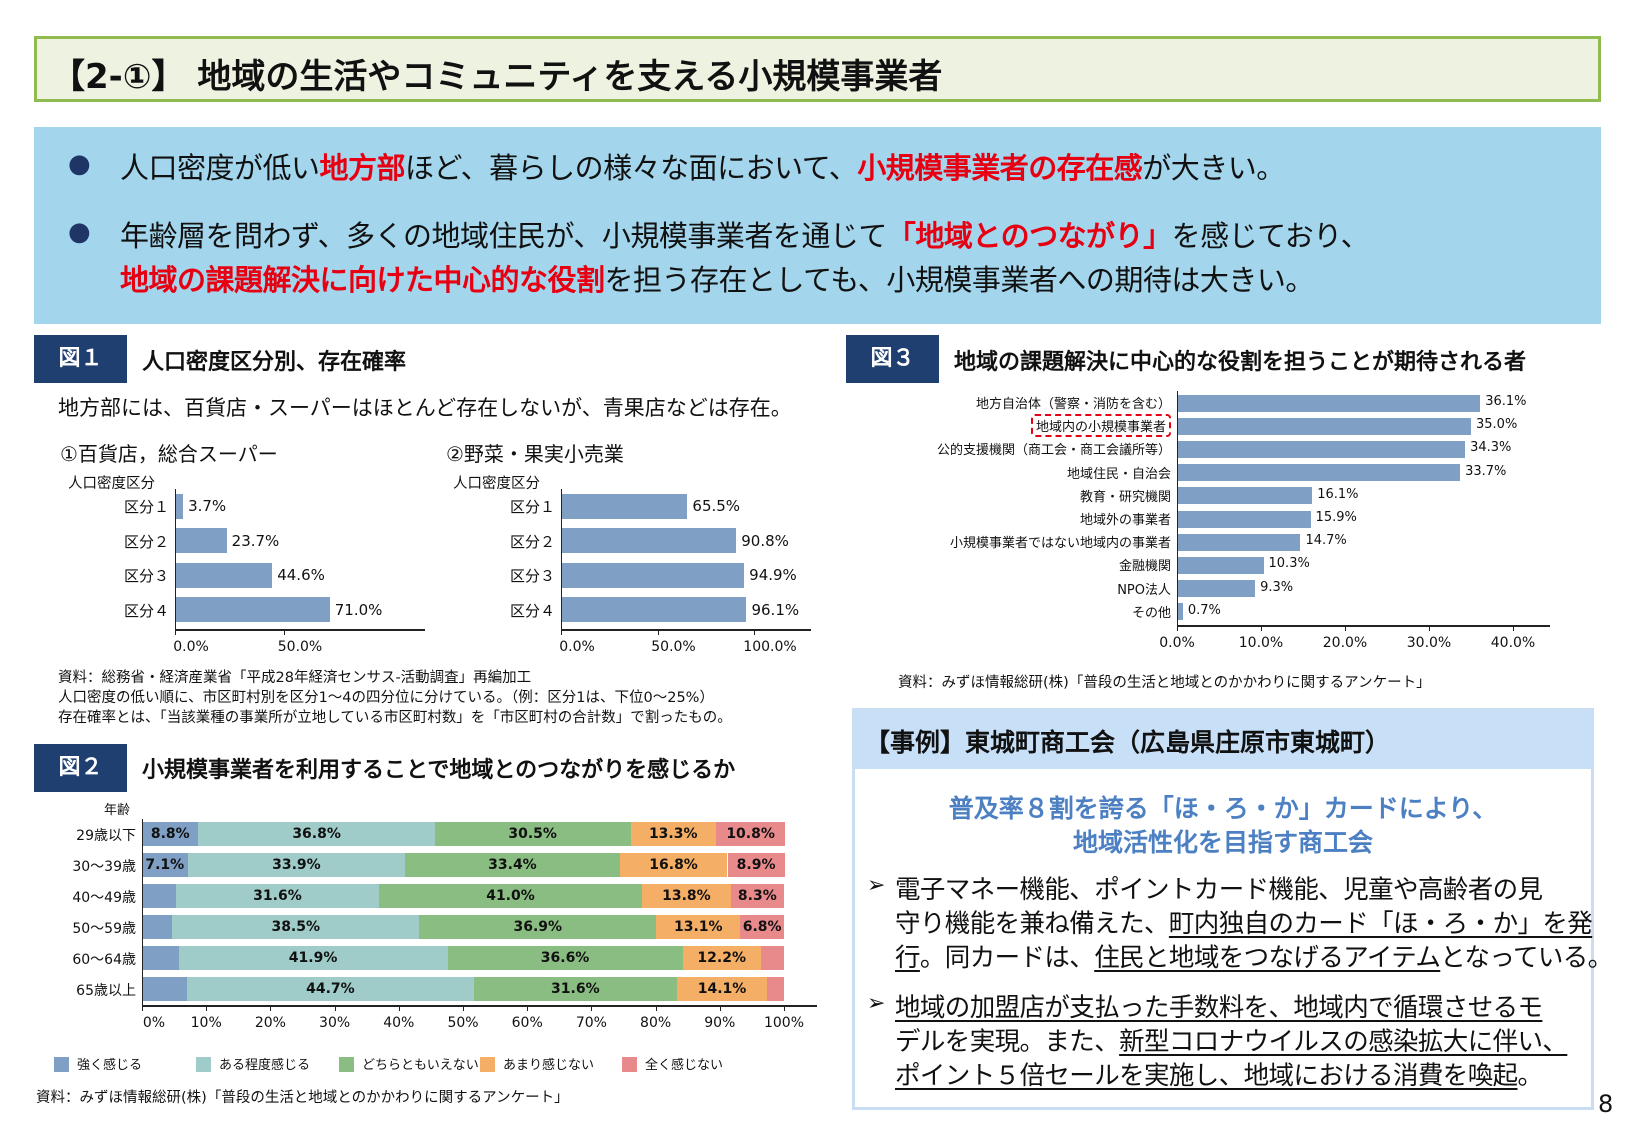 The image size is (1625, 1125). What do you see at coordinates (106, 836) in the screenshot?
I see `category-label: 29歳以下` at bounding box center [106, 836].